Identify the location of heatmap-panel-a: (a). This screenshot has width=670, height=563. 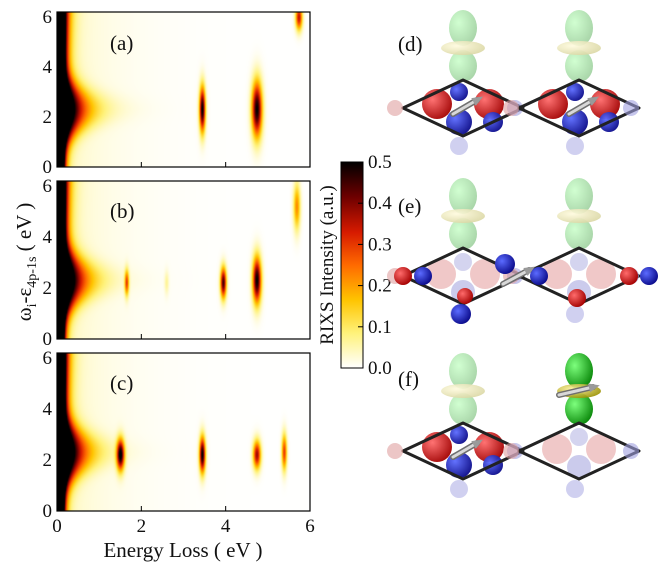
(183, 89).